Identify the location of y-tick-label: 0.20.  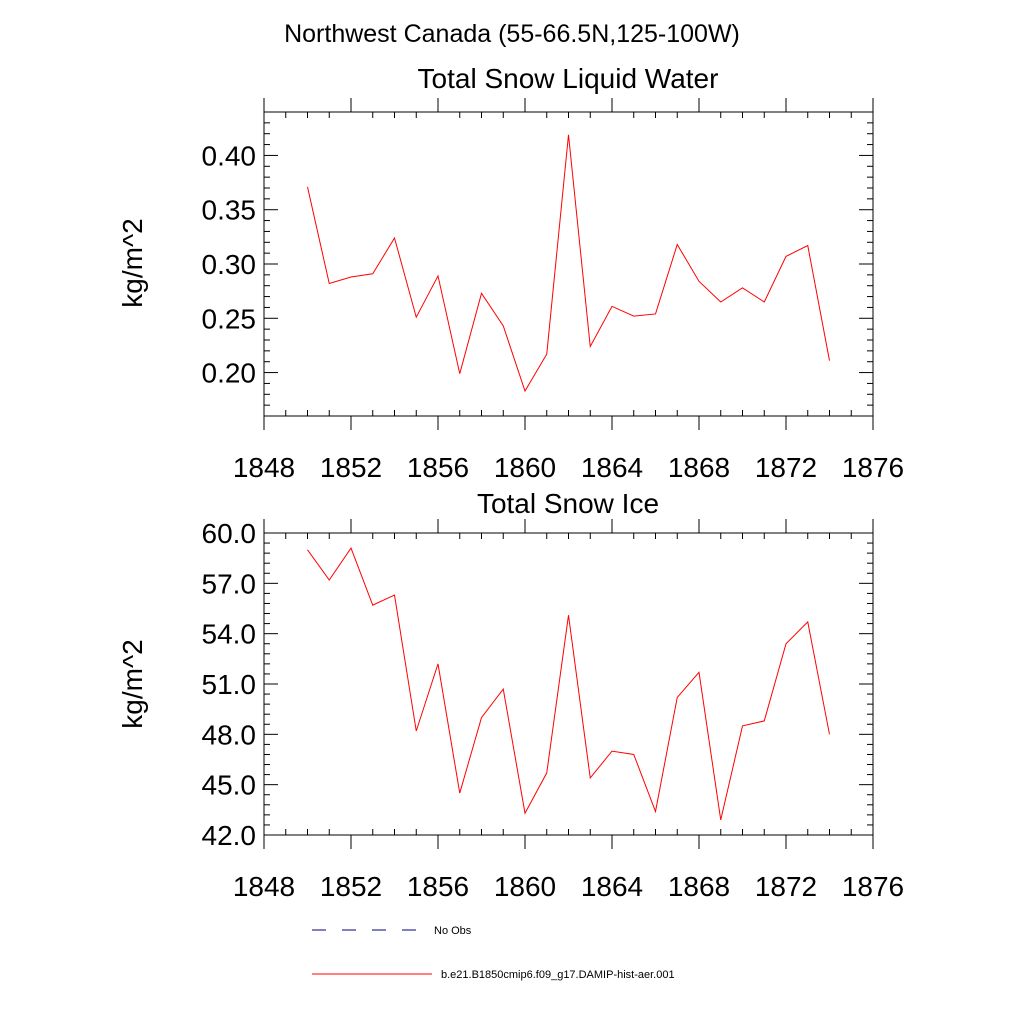
(229, 373).